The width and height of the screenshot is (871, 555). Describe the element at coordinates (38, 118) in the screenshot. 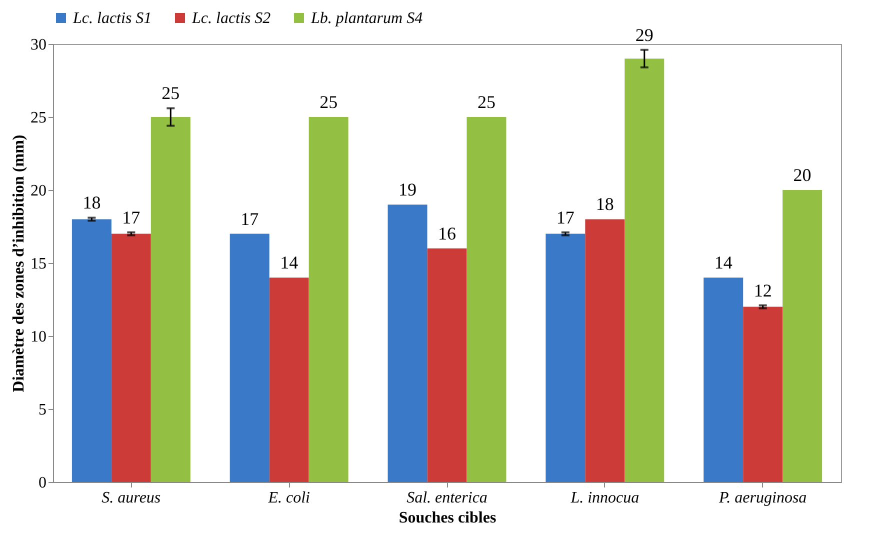

I see `y-tick-label: 25` at that location.